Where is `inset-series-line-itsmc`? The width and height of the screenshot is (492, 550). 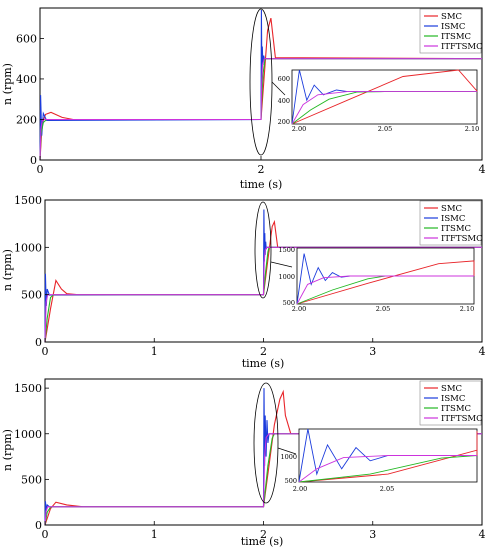 inset-series-line-itsmc is located at coordinates (388, 469).